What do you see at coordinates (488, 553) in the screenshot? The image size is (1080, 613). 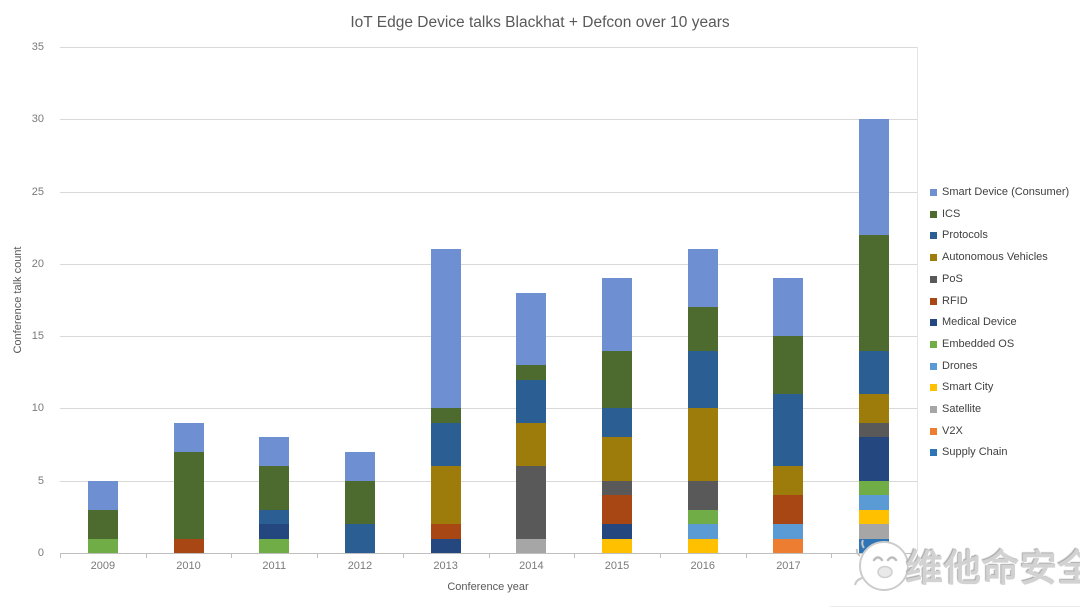 I see `x-axis-line` at bounding box center [488, 553].